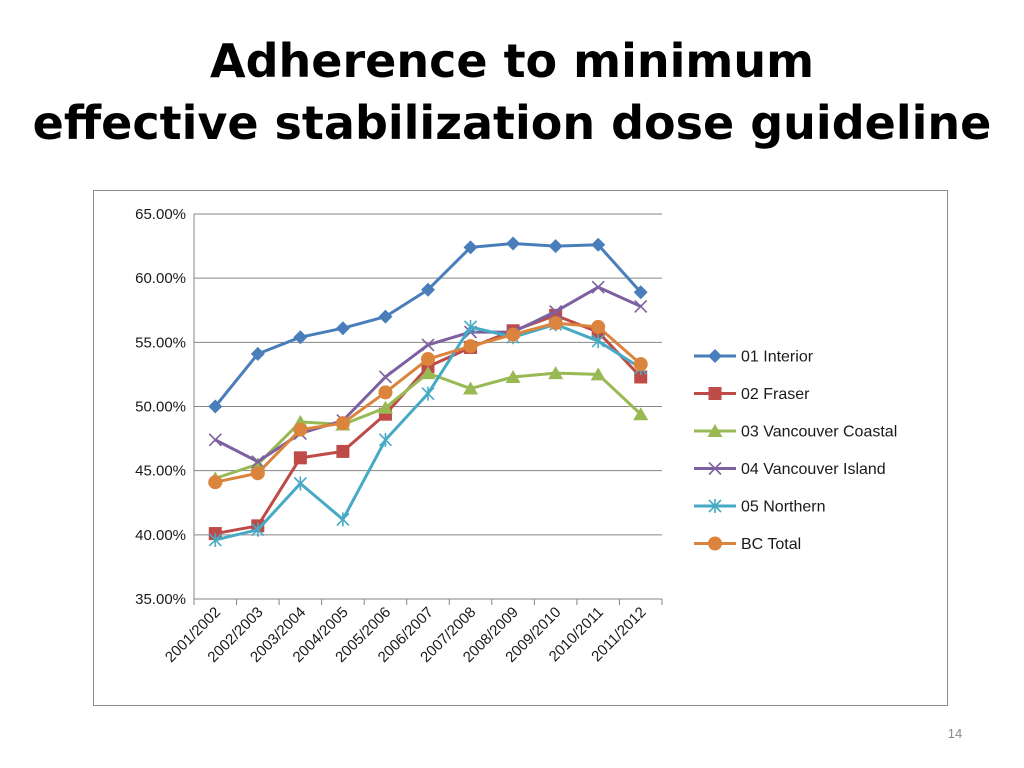 Image resolution: width=1024 pixels, height=768 pixels. I want to click on slide-title-line-2: effective stabilization dose guideline, so click(512, 123).